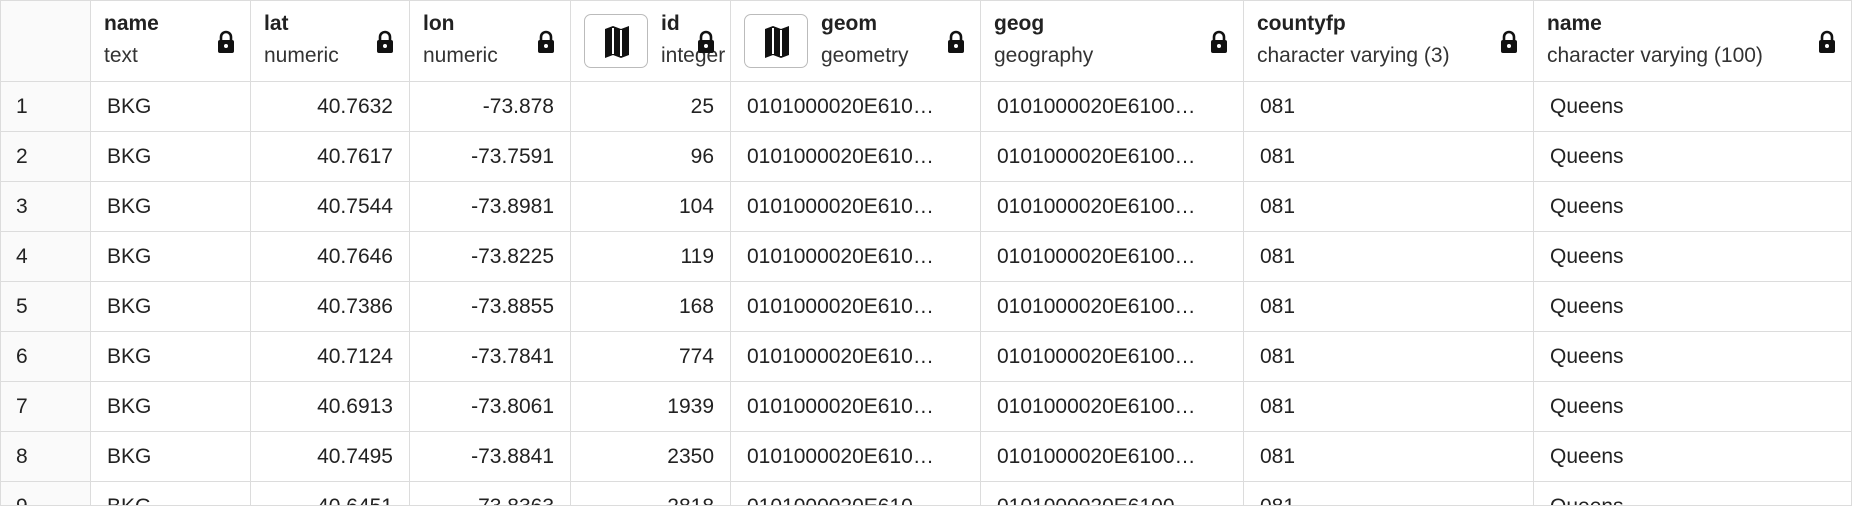  I want to click on row-number: 9, so click(45, 494).